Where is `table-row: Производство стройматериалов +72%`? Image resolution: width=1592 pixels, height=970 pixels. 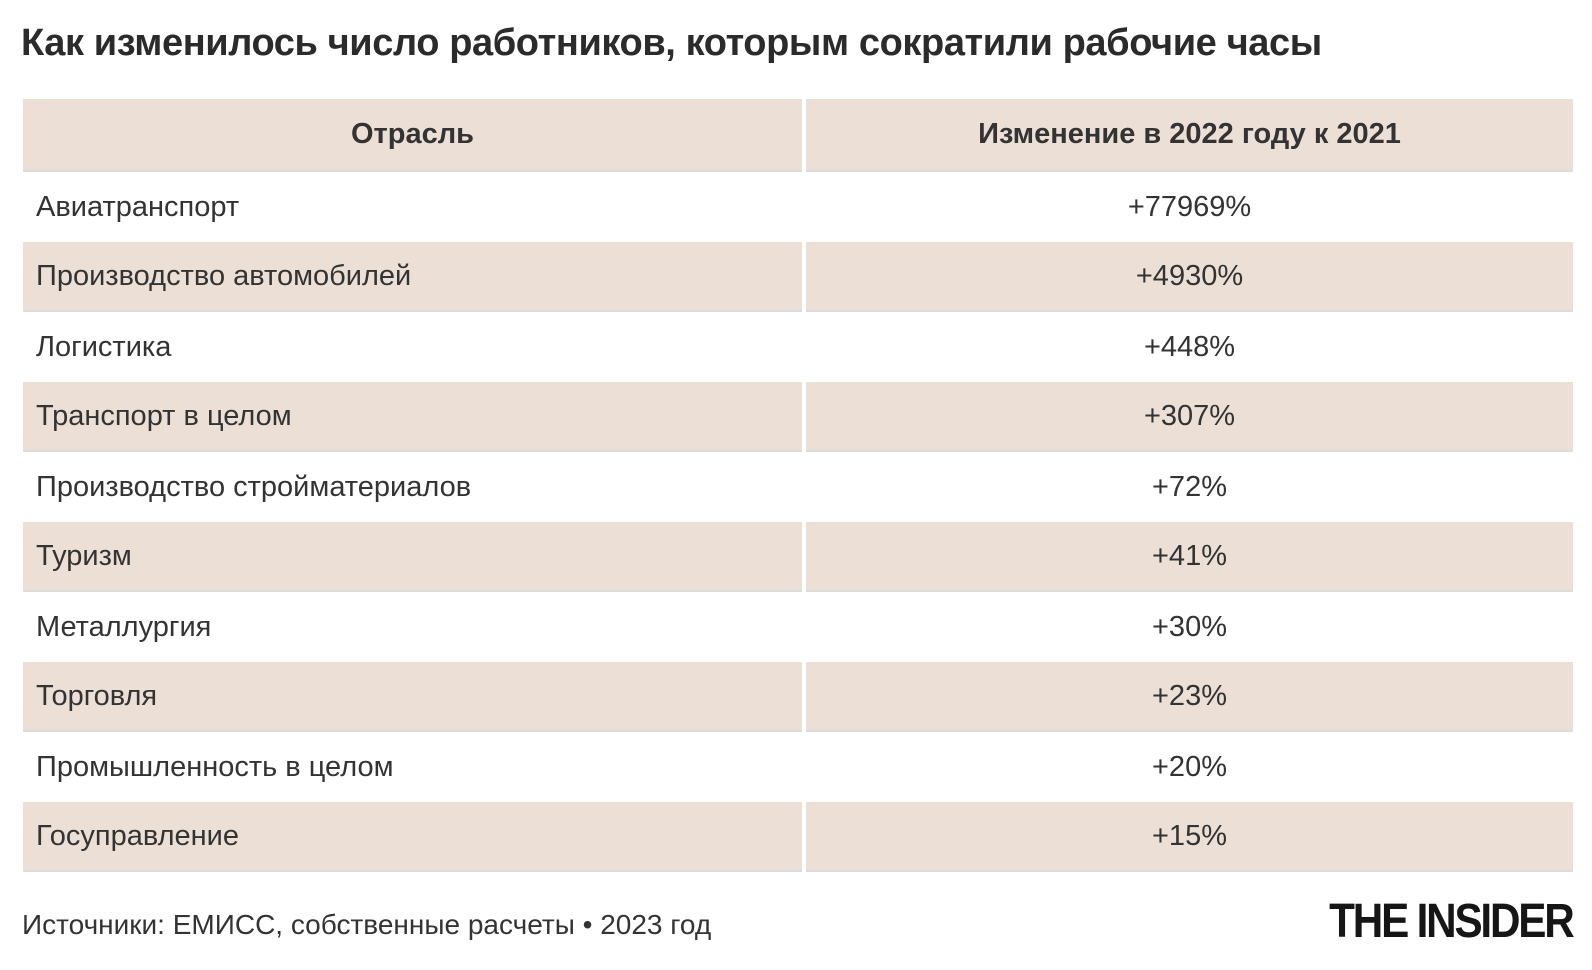 table-row: Производство стройматериалов +72% is located at coordinates (798, 487).